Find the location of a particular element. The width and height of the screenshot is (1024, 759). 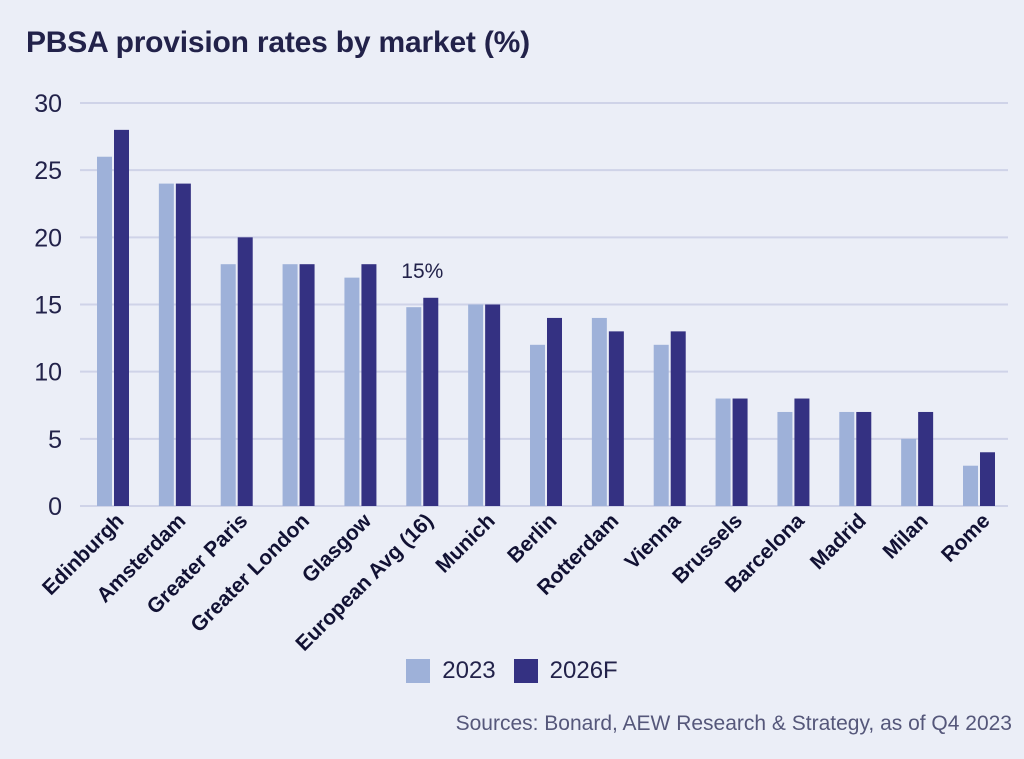

bar-2023-greater-paris is located at coordinates (228, 385).